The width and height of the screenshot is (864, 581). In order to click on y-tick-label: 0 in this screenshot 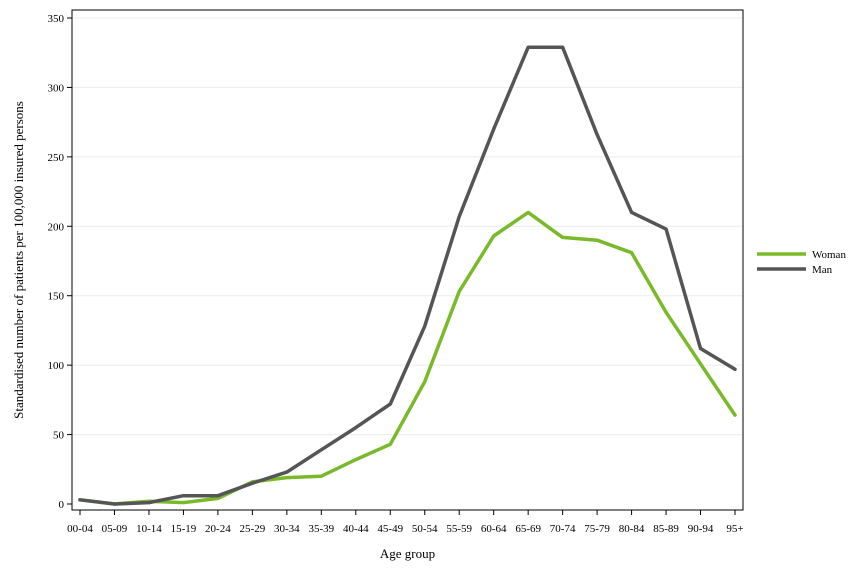, I will do `click(62, 505)`.